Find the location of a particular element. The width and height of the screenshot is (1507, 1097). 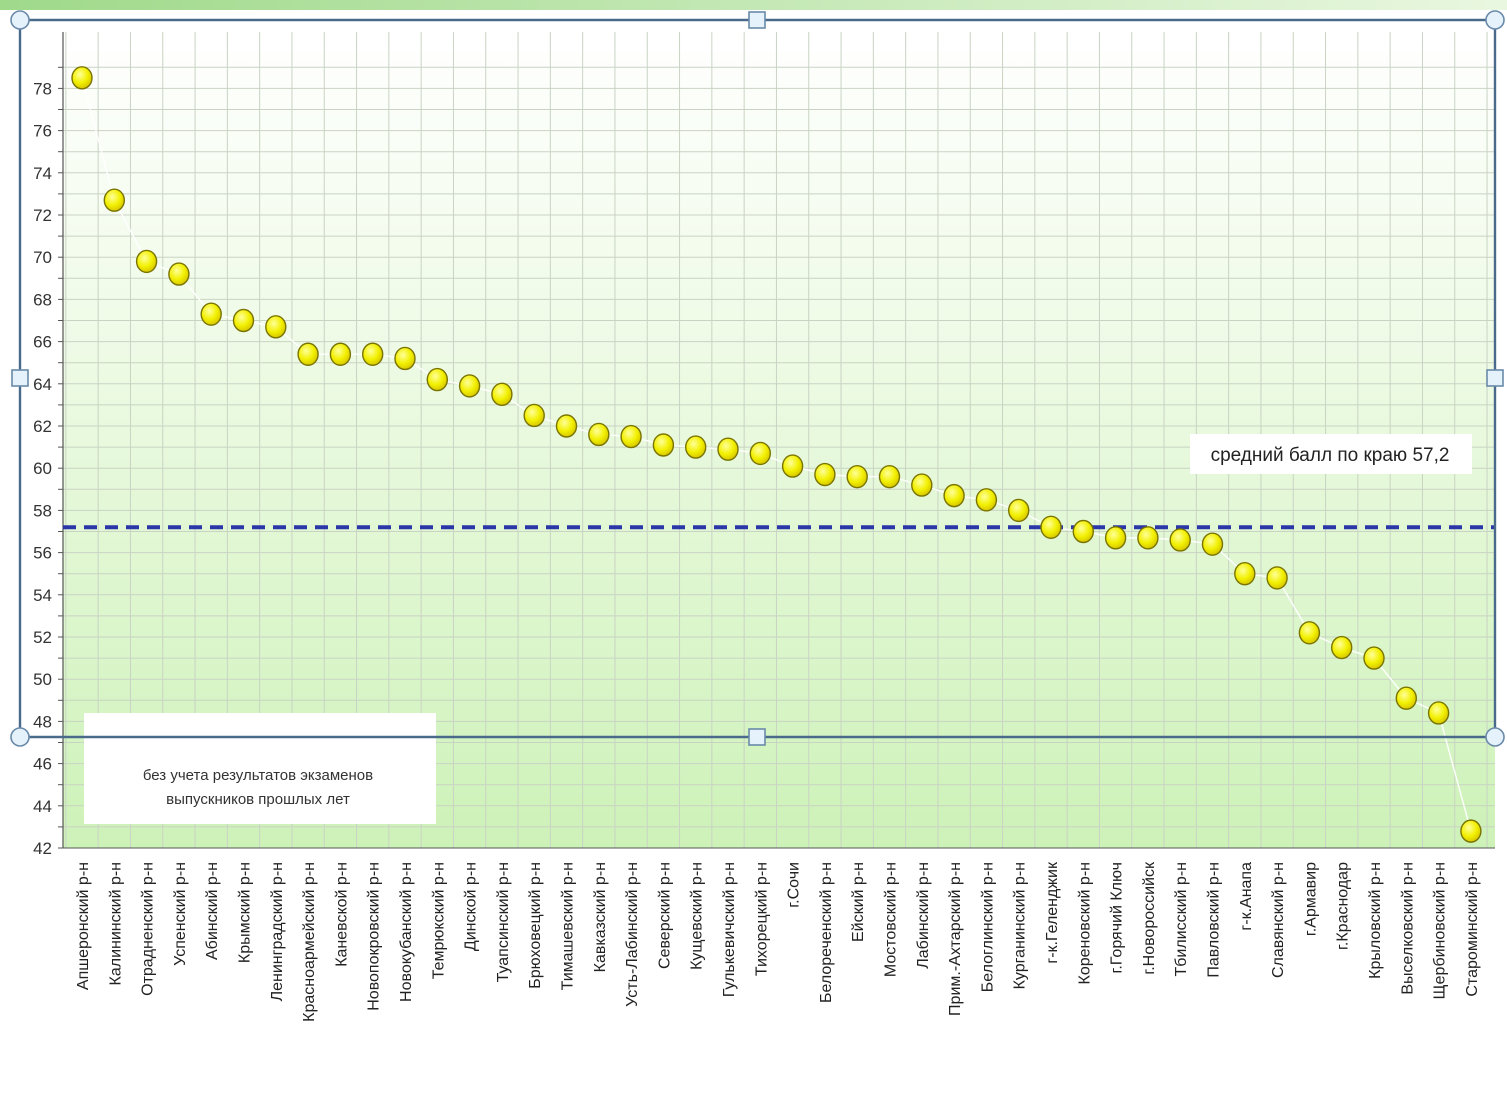

x-tick-label: Каневской р-н is located at coordinates (341, 914).